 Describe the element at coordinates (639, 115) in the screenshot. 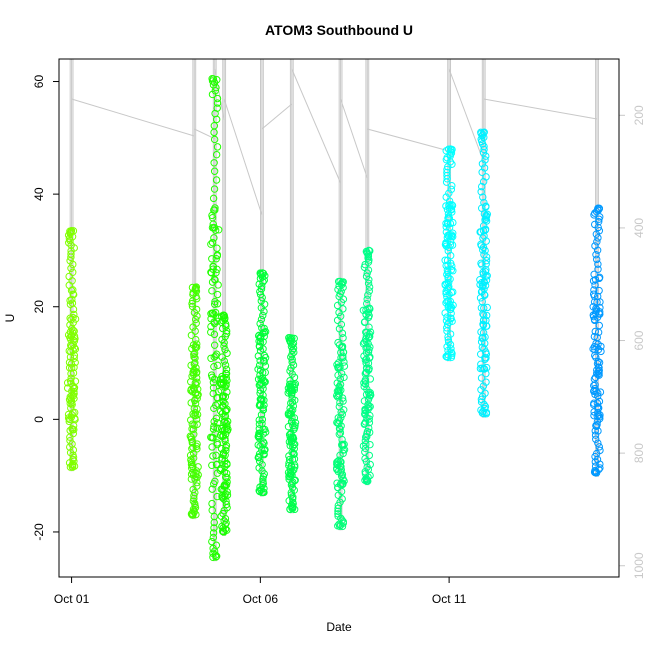

I see `y2-tick-label: 200` at that location.